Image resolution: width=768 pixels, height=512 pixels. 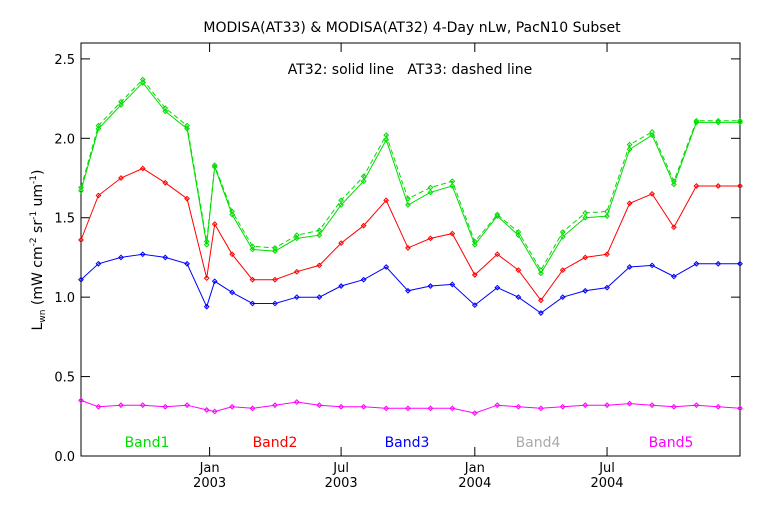 I want to click on y-tick-label: 0.0, so click(x=64, y=457).